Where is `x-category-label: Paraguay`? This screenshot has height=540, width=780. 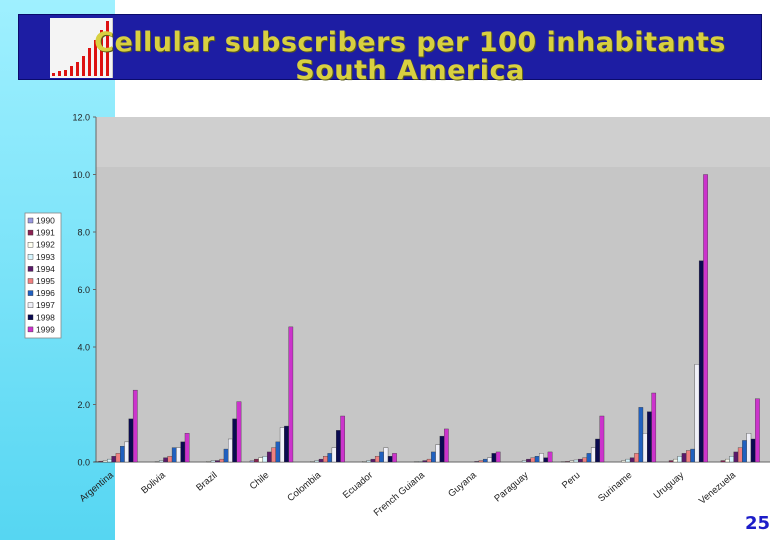
x-category-label: Paraguay is located at coordinates (511, 487).